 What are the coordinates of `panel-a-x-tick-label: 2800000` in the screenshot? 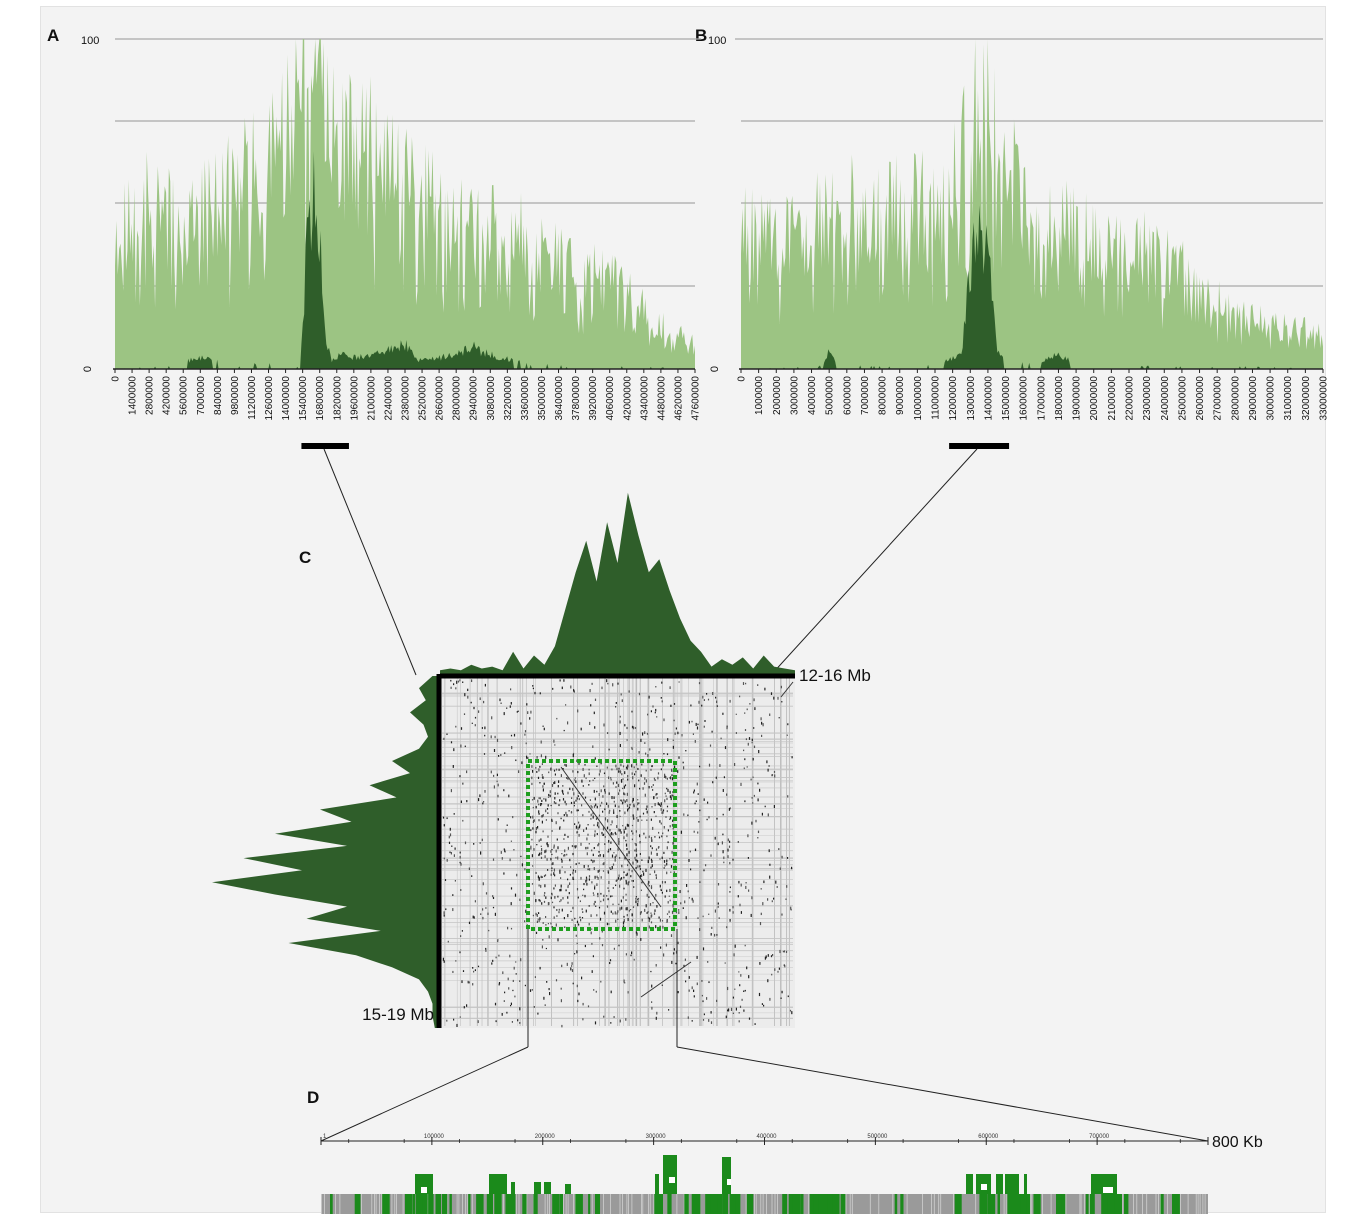 It's located at (150, 395).